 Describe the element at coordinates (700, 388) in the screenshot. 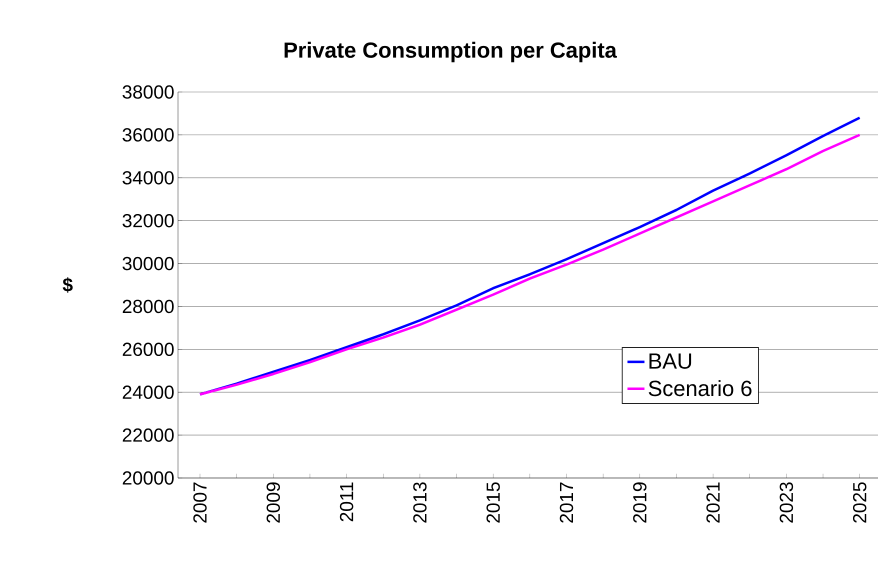

I see `legend-label: Scenario 6` at that location.